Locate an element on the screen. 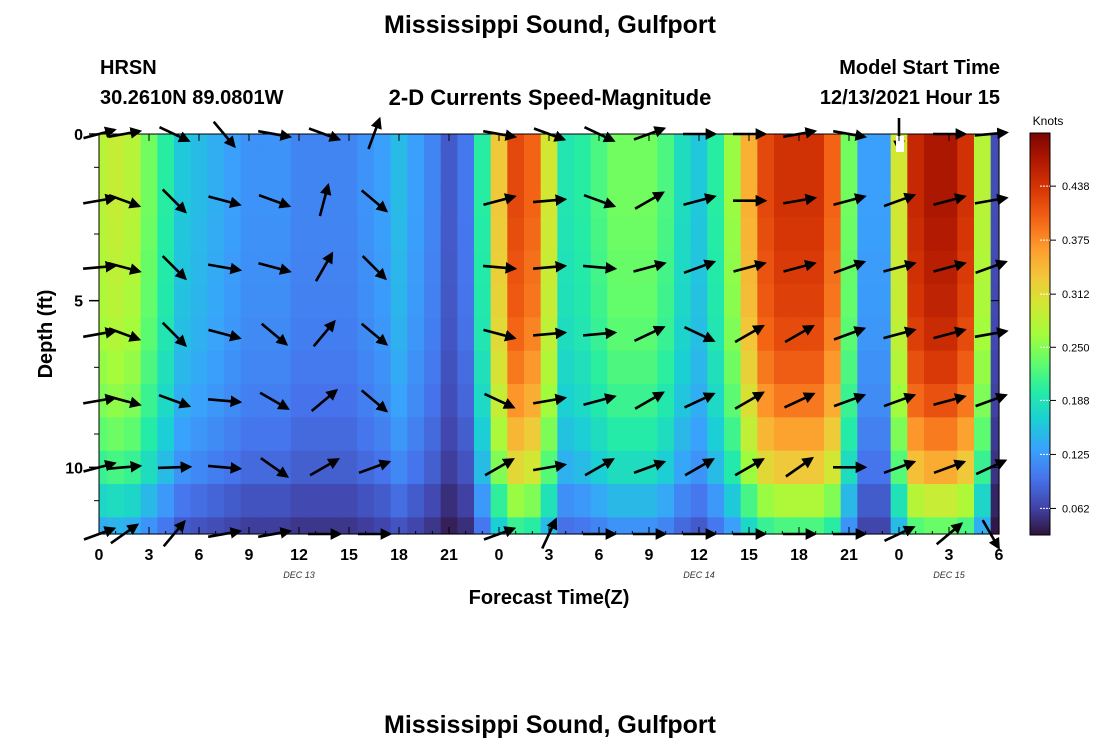  colorbar-tick-label: 0.125 is located at coordinates (1076, 455).